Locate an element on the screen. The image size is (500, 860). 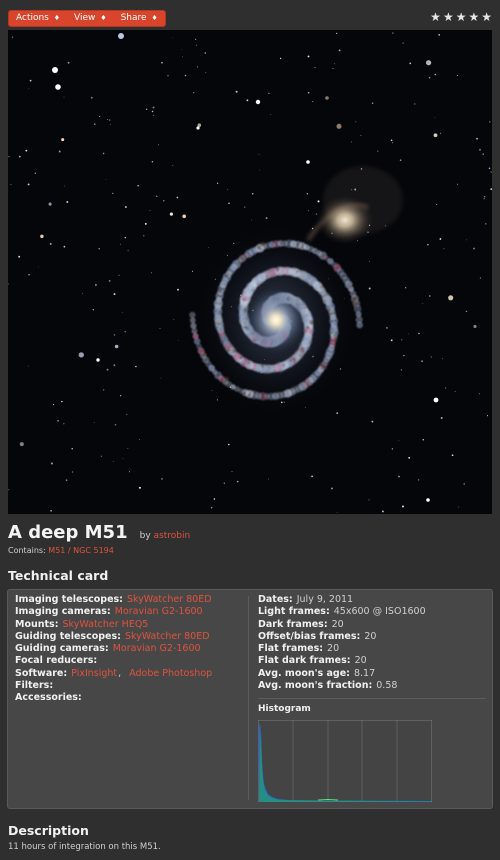
equipment-label: Software: is located at coordinates (41, 673).